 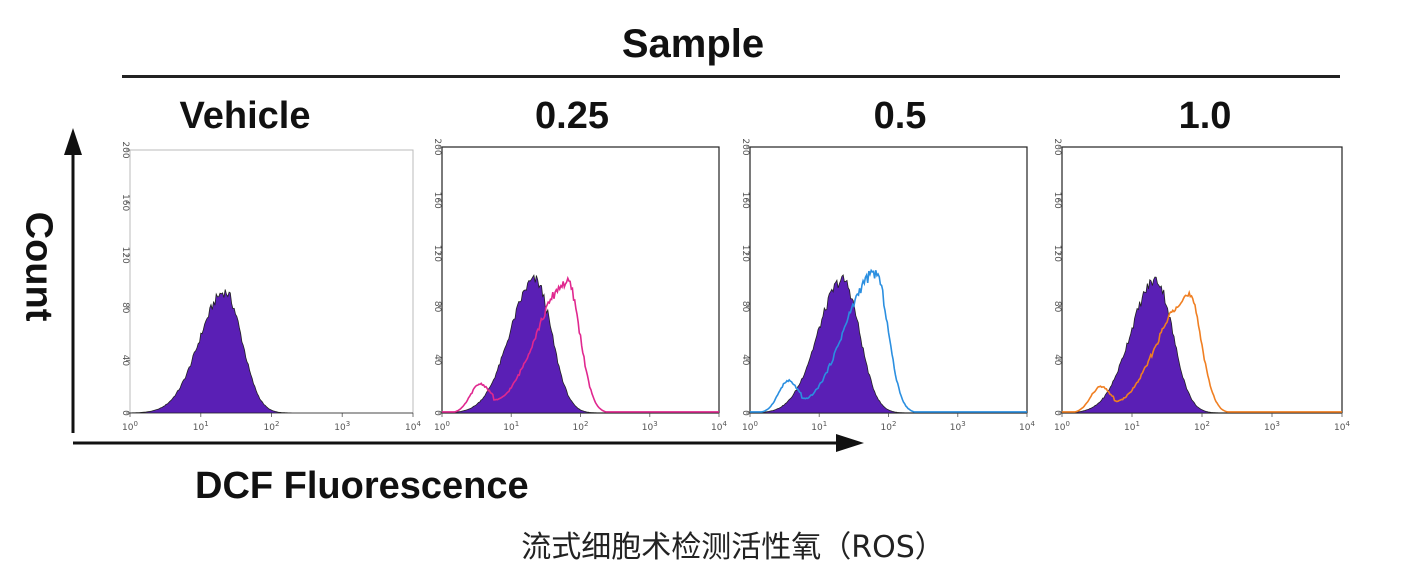 What do you see at coordinates (125, 361) in the screenshot?
I see `y-tick-label-0-1: 40` at bounding box center [125, 361].